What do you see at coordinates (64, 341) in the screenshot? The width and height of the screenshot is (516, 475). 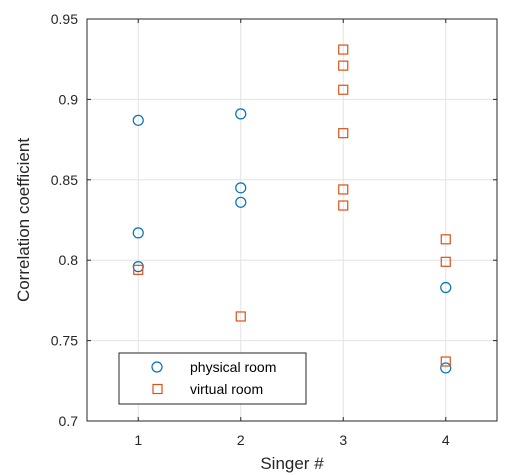 I see `y-tick-label: 0.75` at bounding box center [64, 341].